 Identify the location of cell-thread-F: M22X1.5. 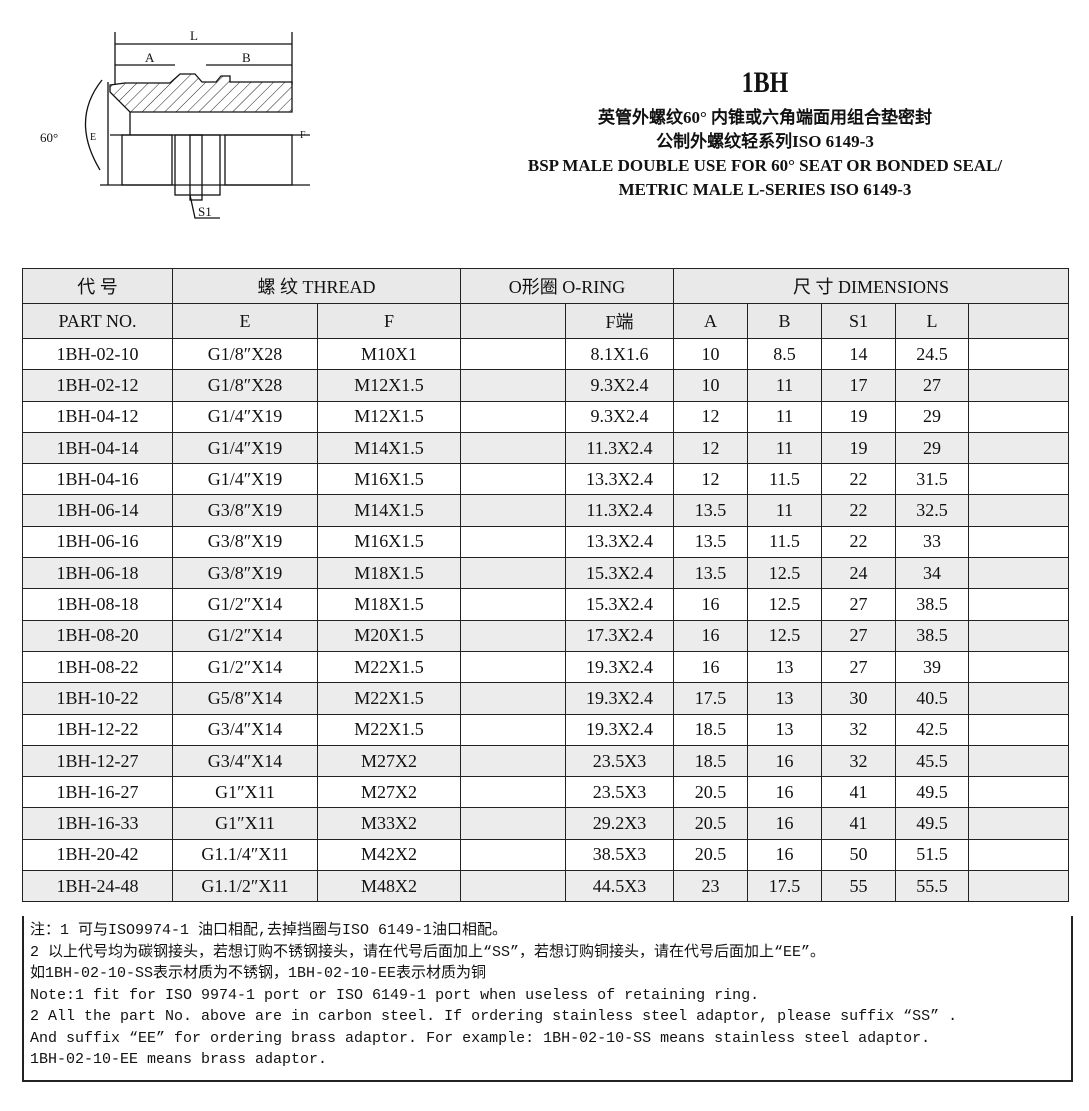
(389, 667).